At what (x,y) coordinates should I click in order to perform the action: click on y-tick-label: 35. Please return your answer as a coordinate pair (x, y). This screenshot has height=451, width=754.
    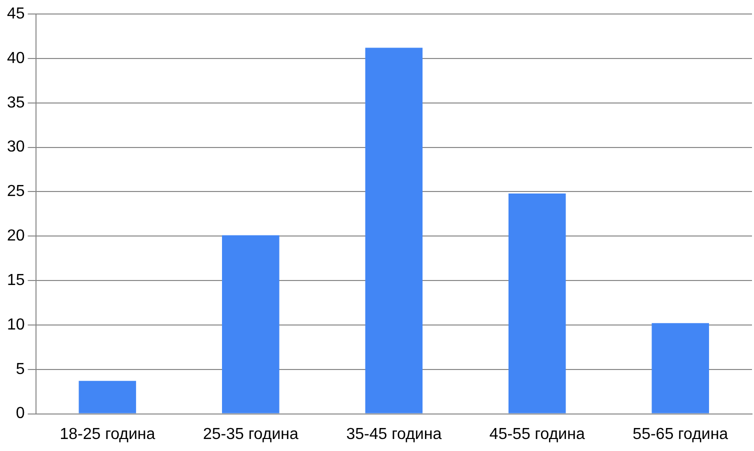
    Looking at the image, I should click on (16, 103).